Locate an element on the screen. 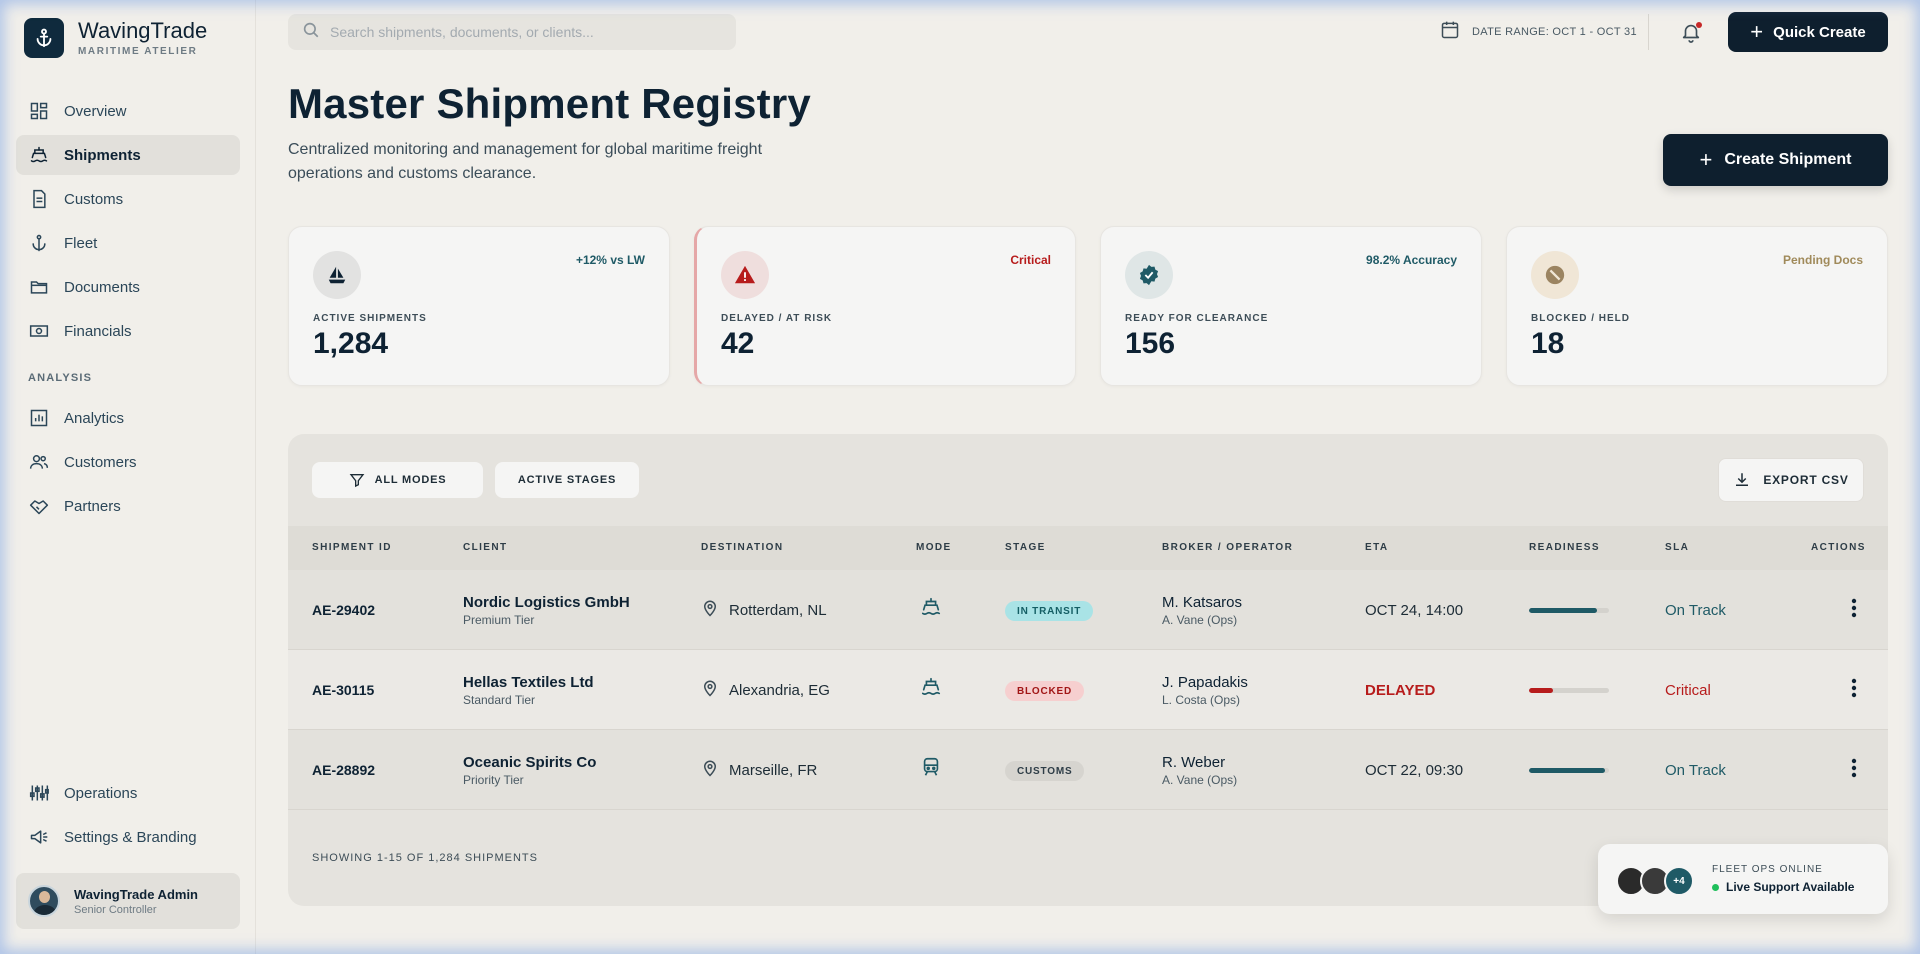 This screenshot has height=954, width=1920. kpi-value: 1,284 is located at coordinates (351, 343).